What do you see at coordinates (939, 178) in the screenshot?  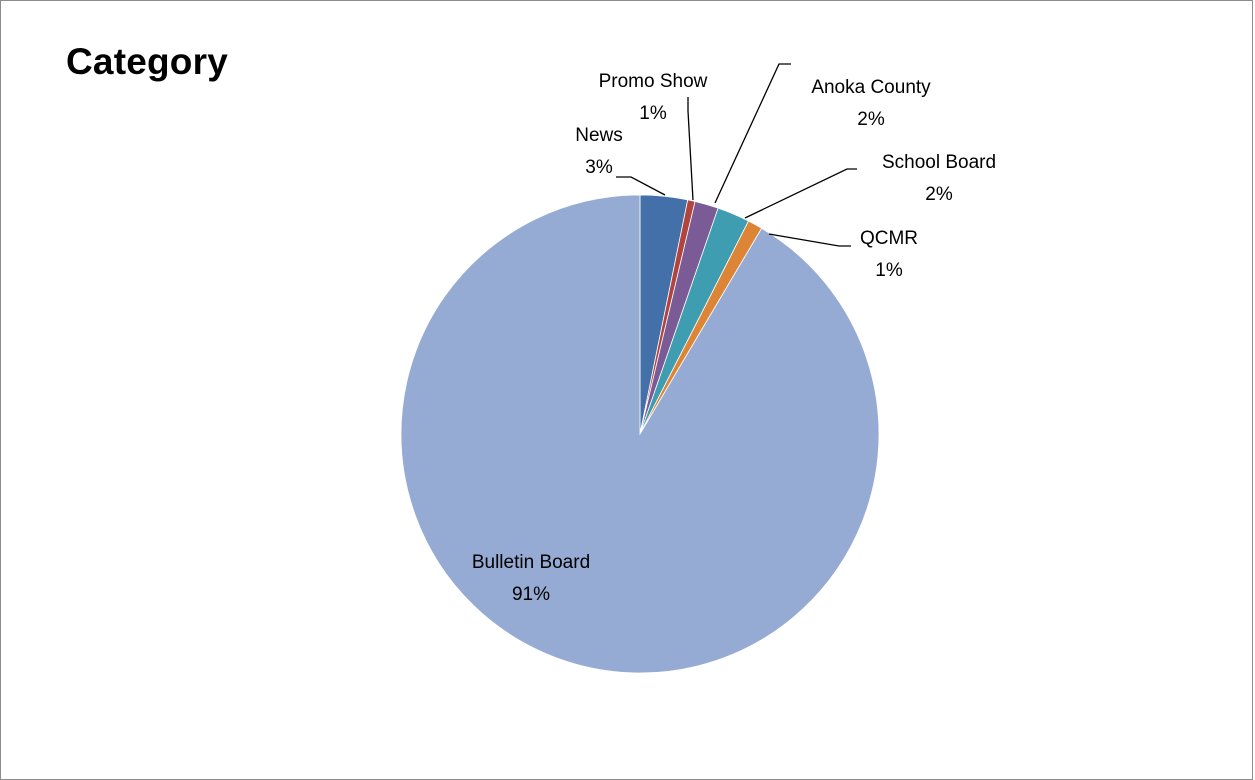 I see `data-label-school-board: School Board 2%` at bounding box center [939, 178].